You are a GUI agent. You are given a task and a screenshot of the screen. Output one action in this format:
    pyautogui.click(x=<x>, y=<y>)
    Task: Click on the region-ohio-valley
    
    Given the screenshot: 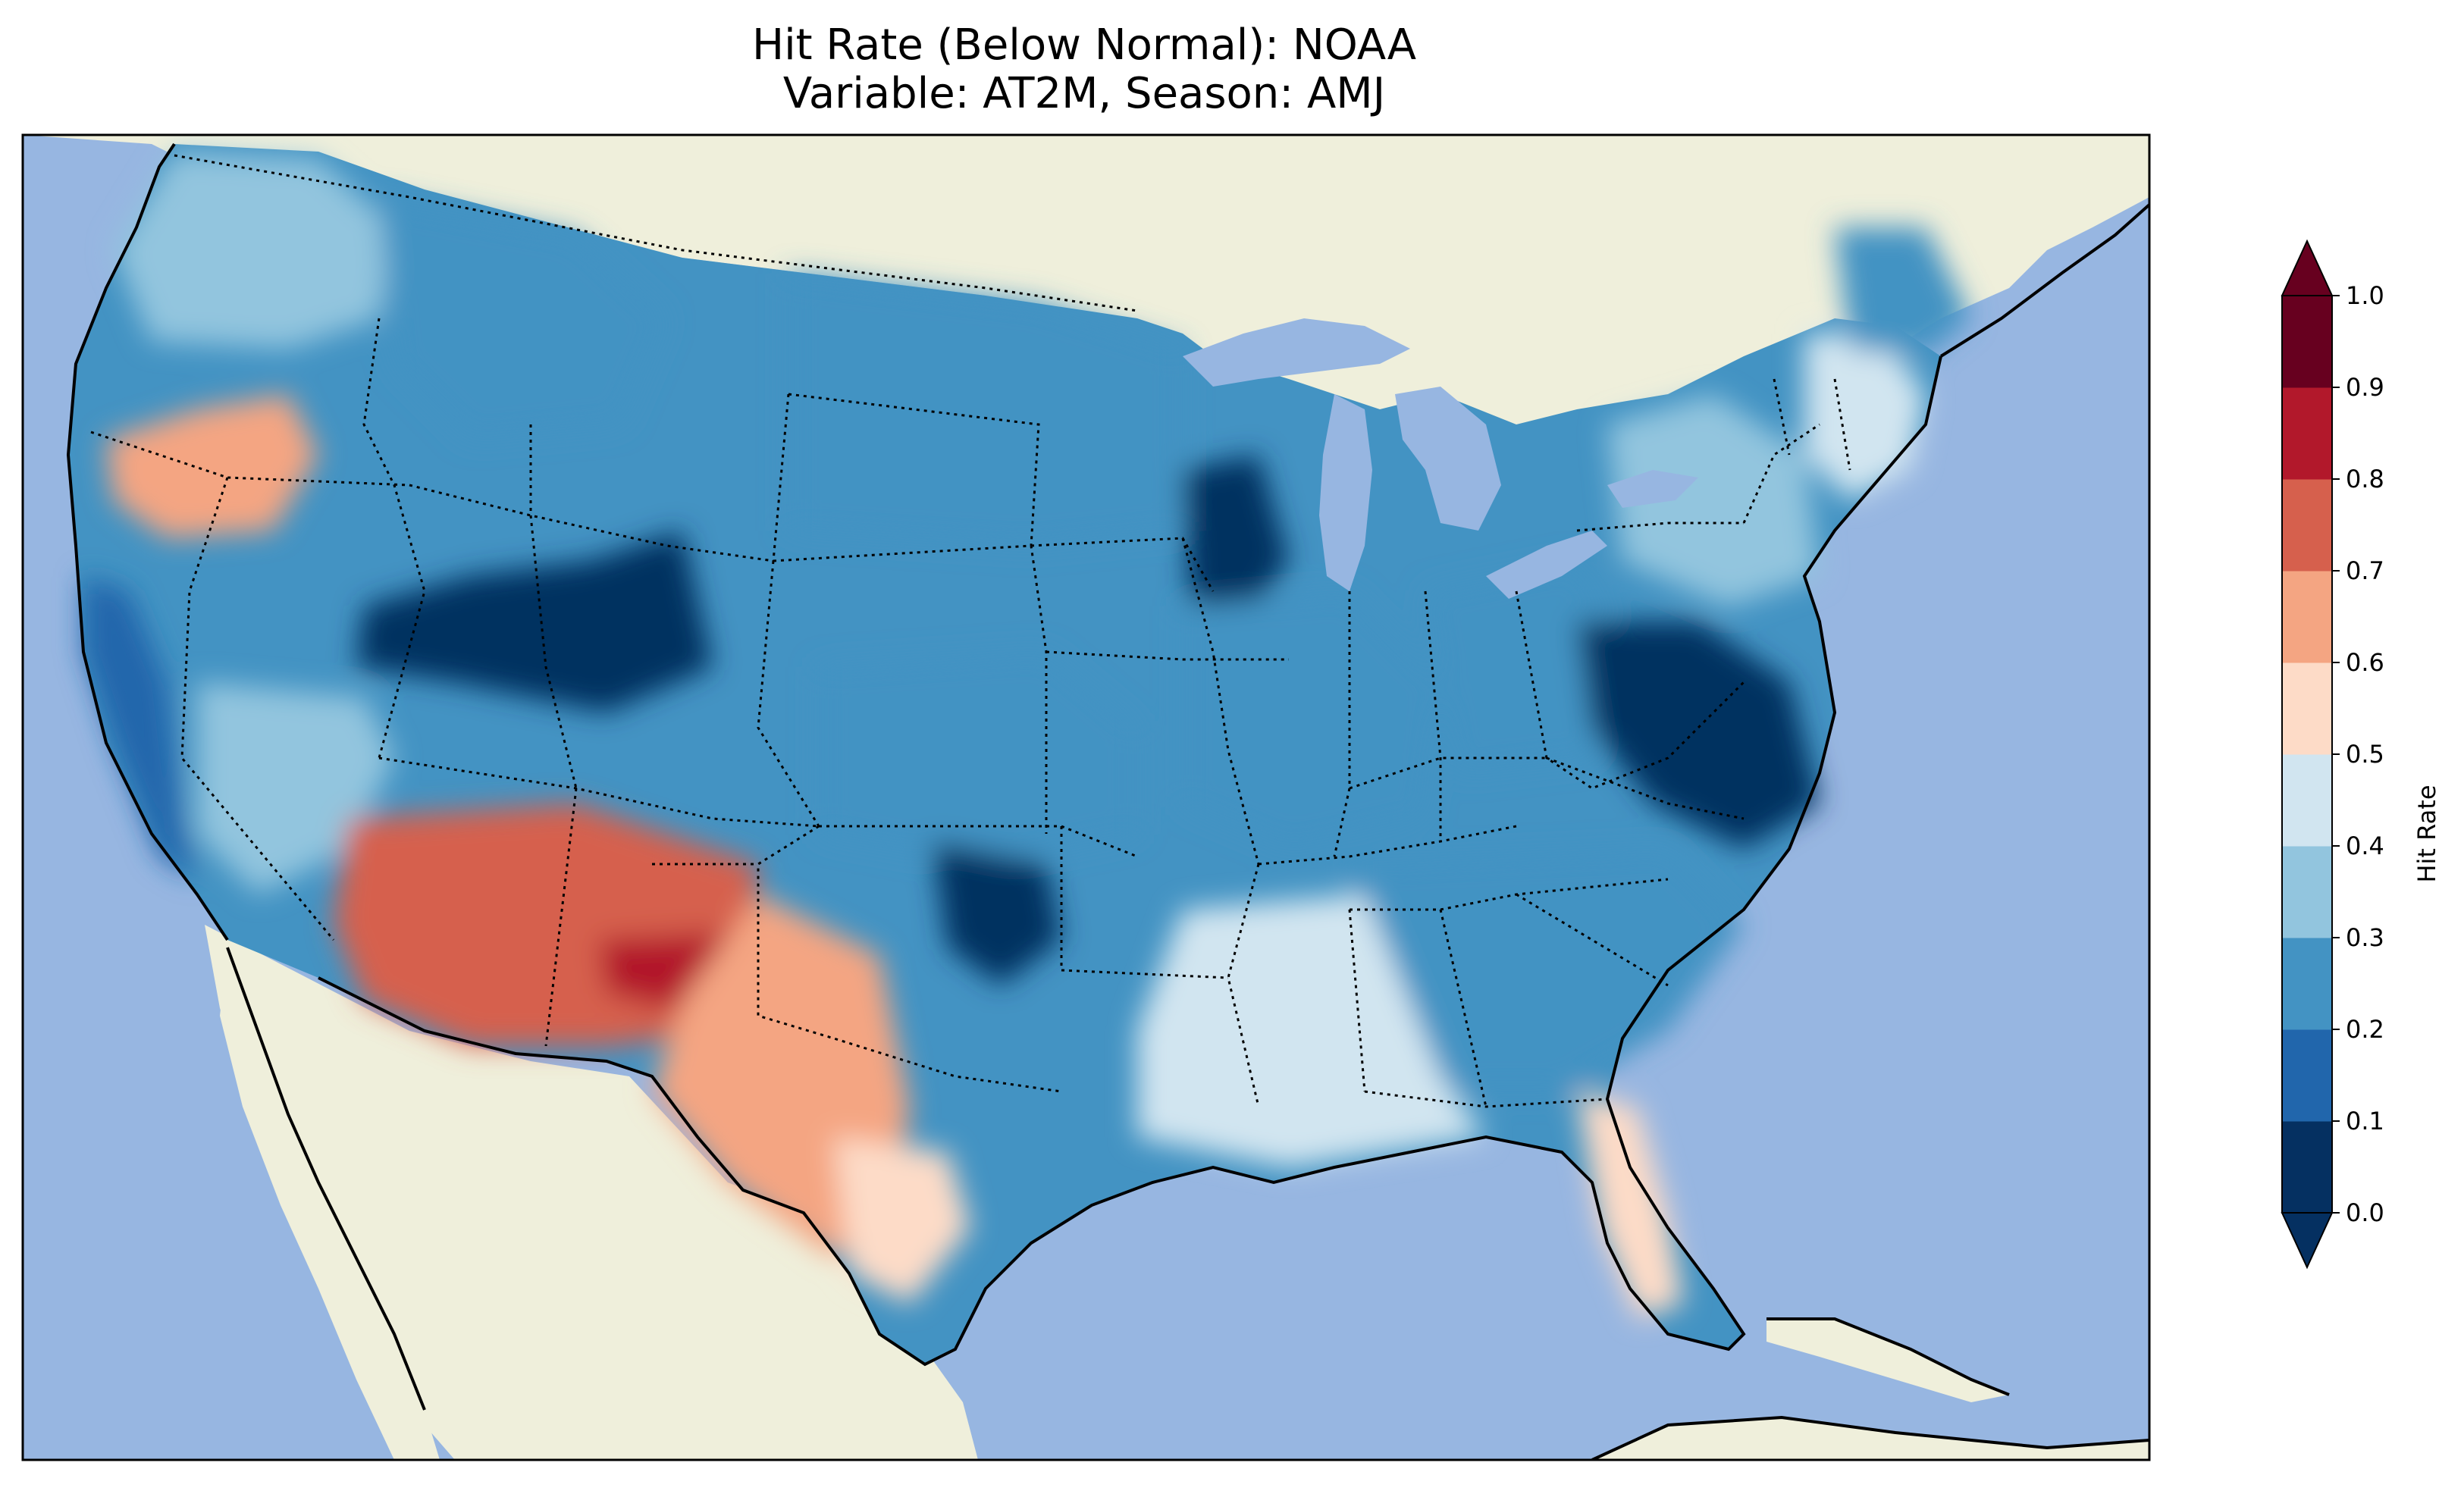 What is the action you would take?
    pyautogui.click(x=1531, y=667)
    